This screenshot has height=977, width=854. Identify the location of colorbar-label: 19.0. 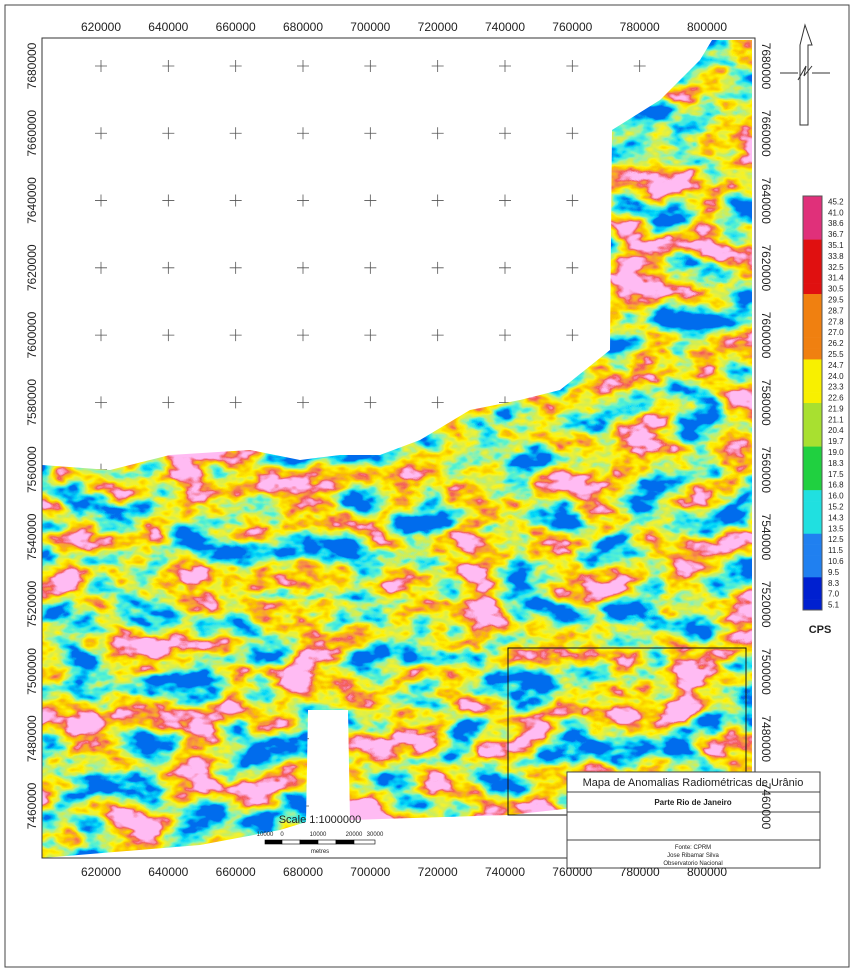
(836, 452).